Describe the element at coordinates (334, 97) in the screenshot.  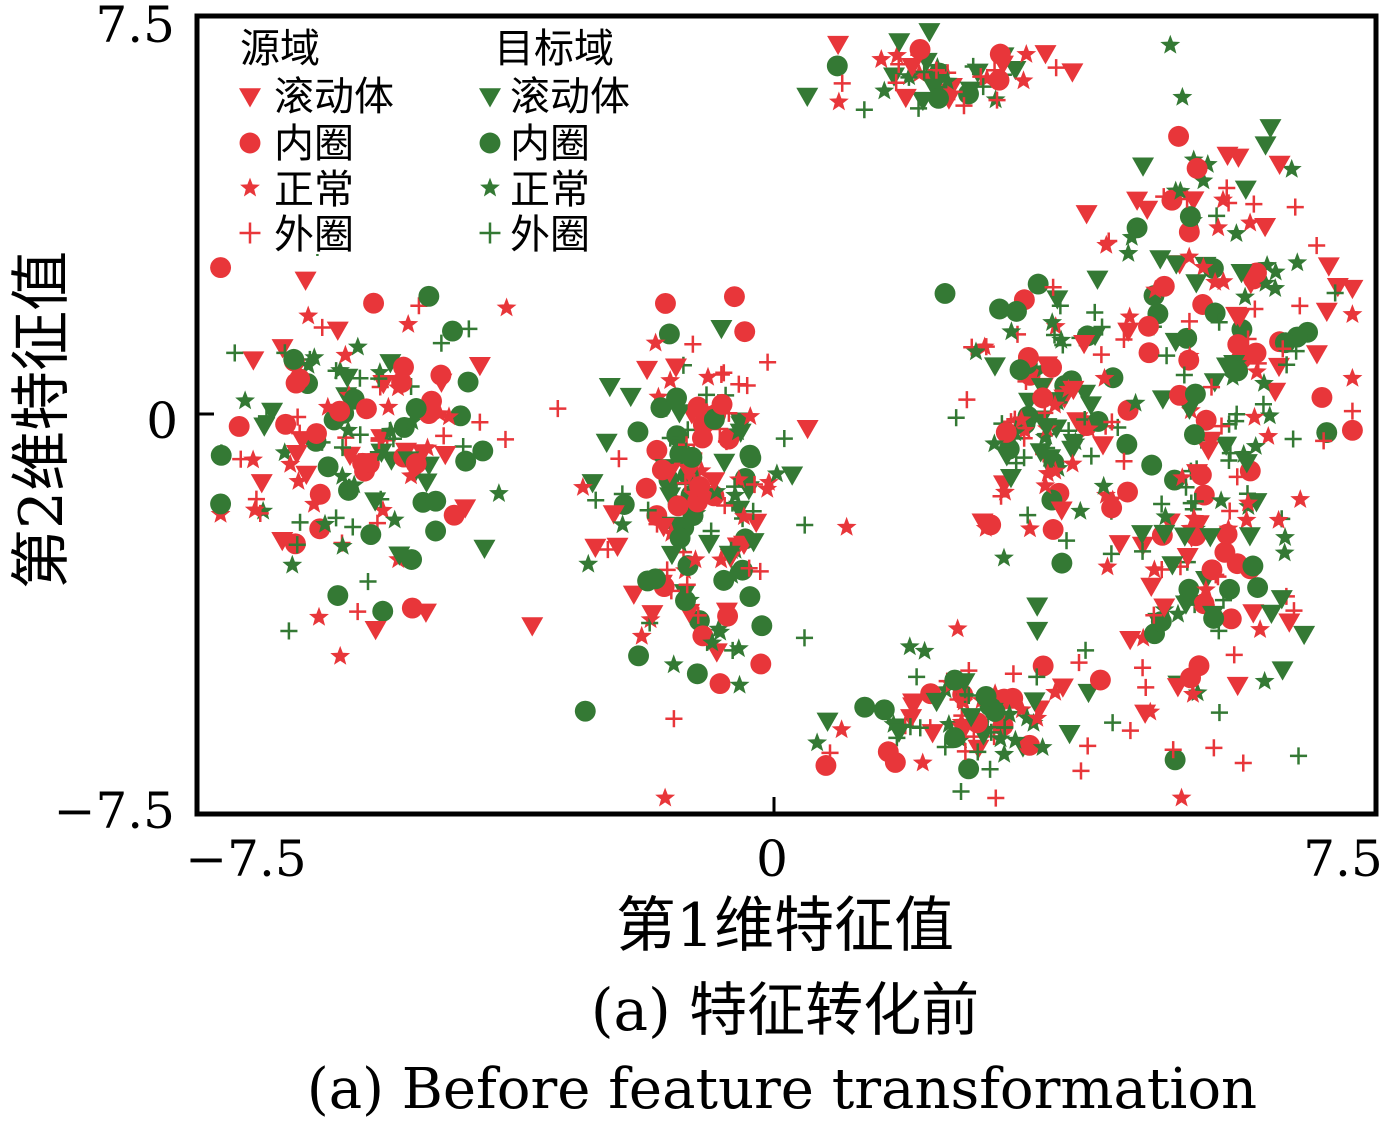
I see `legend-label-source-rolling: 滚动体` at that location.